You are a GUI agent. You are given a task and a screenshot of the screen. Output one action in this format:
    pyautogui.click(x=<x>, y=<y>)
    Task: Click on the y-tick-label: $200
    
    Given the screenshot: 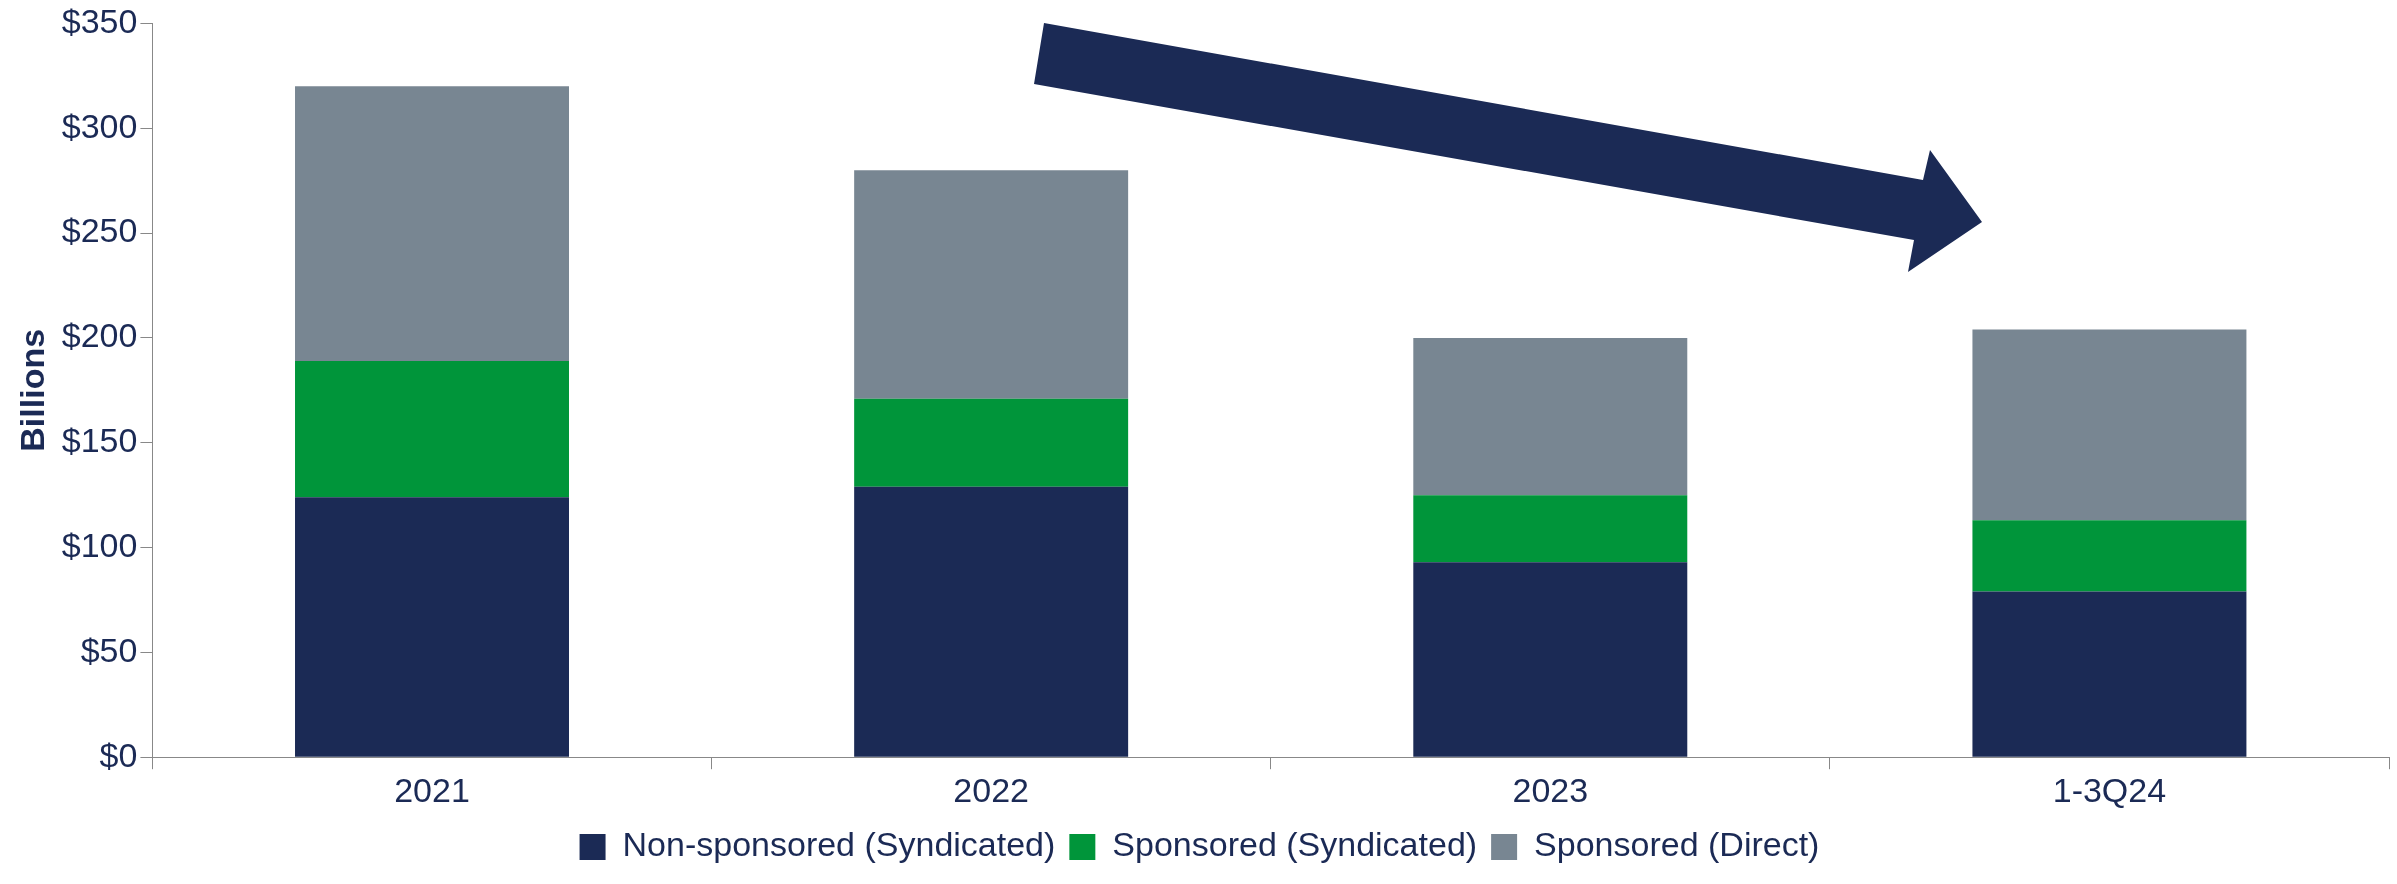 What is the action you would take?
    pyautogui.click(x=99, y=335)
    